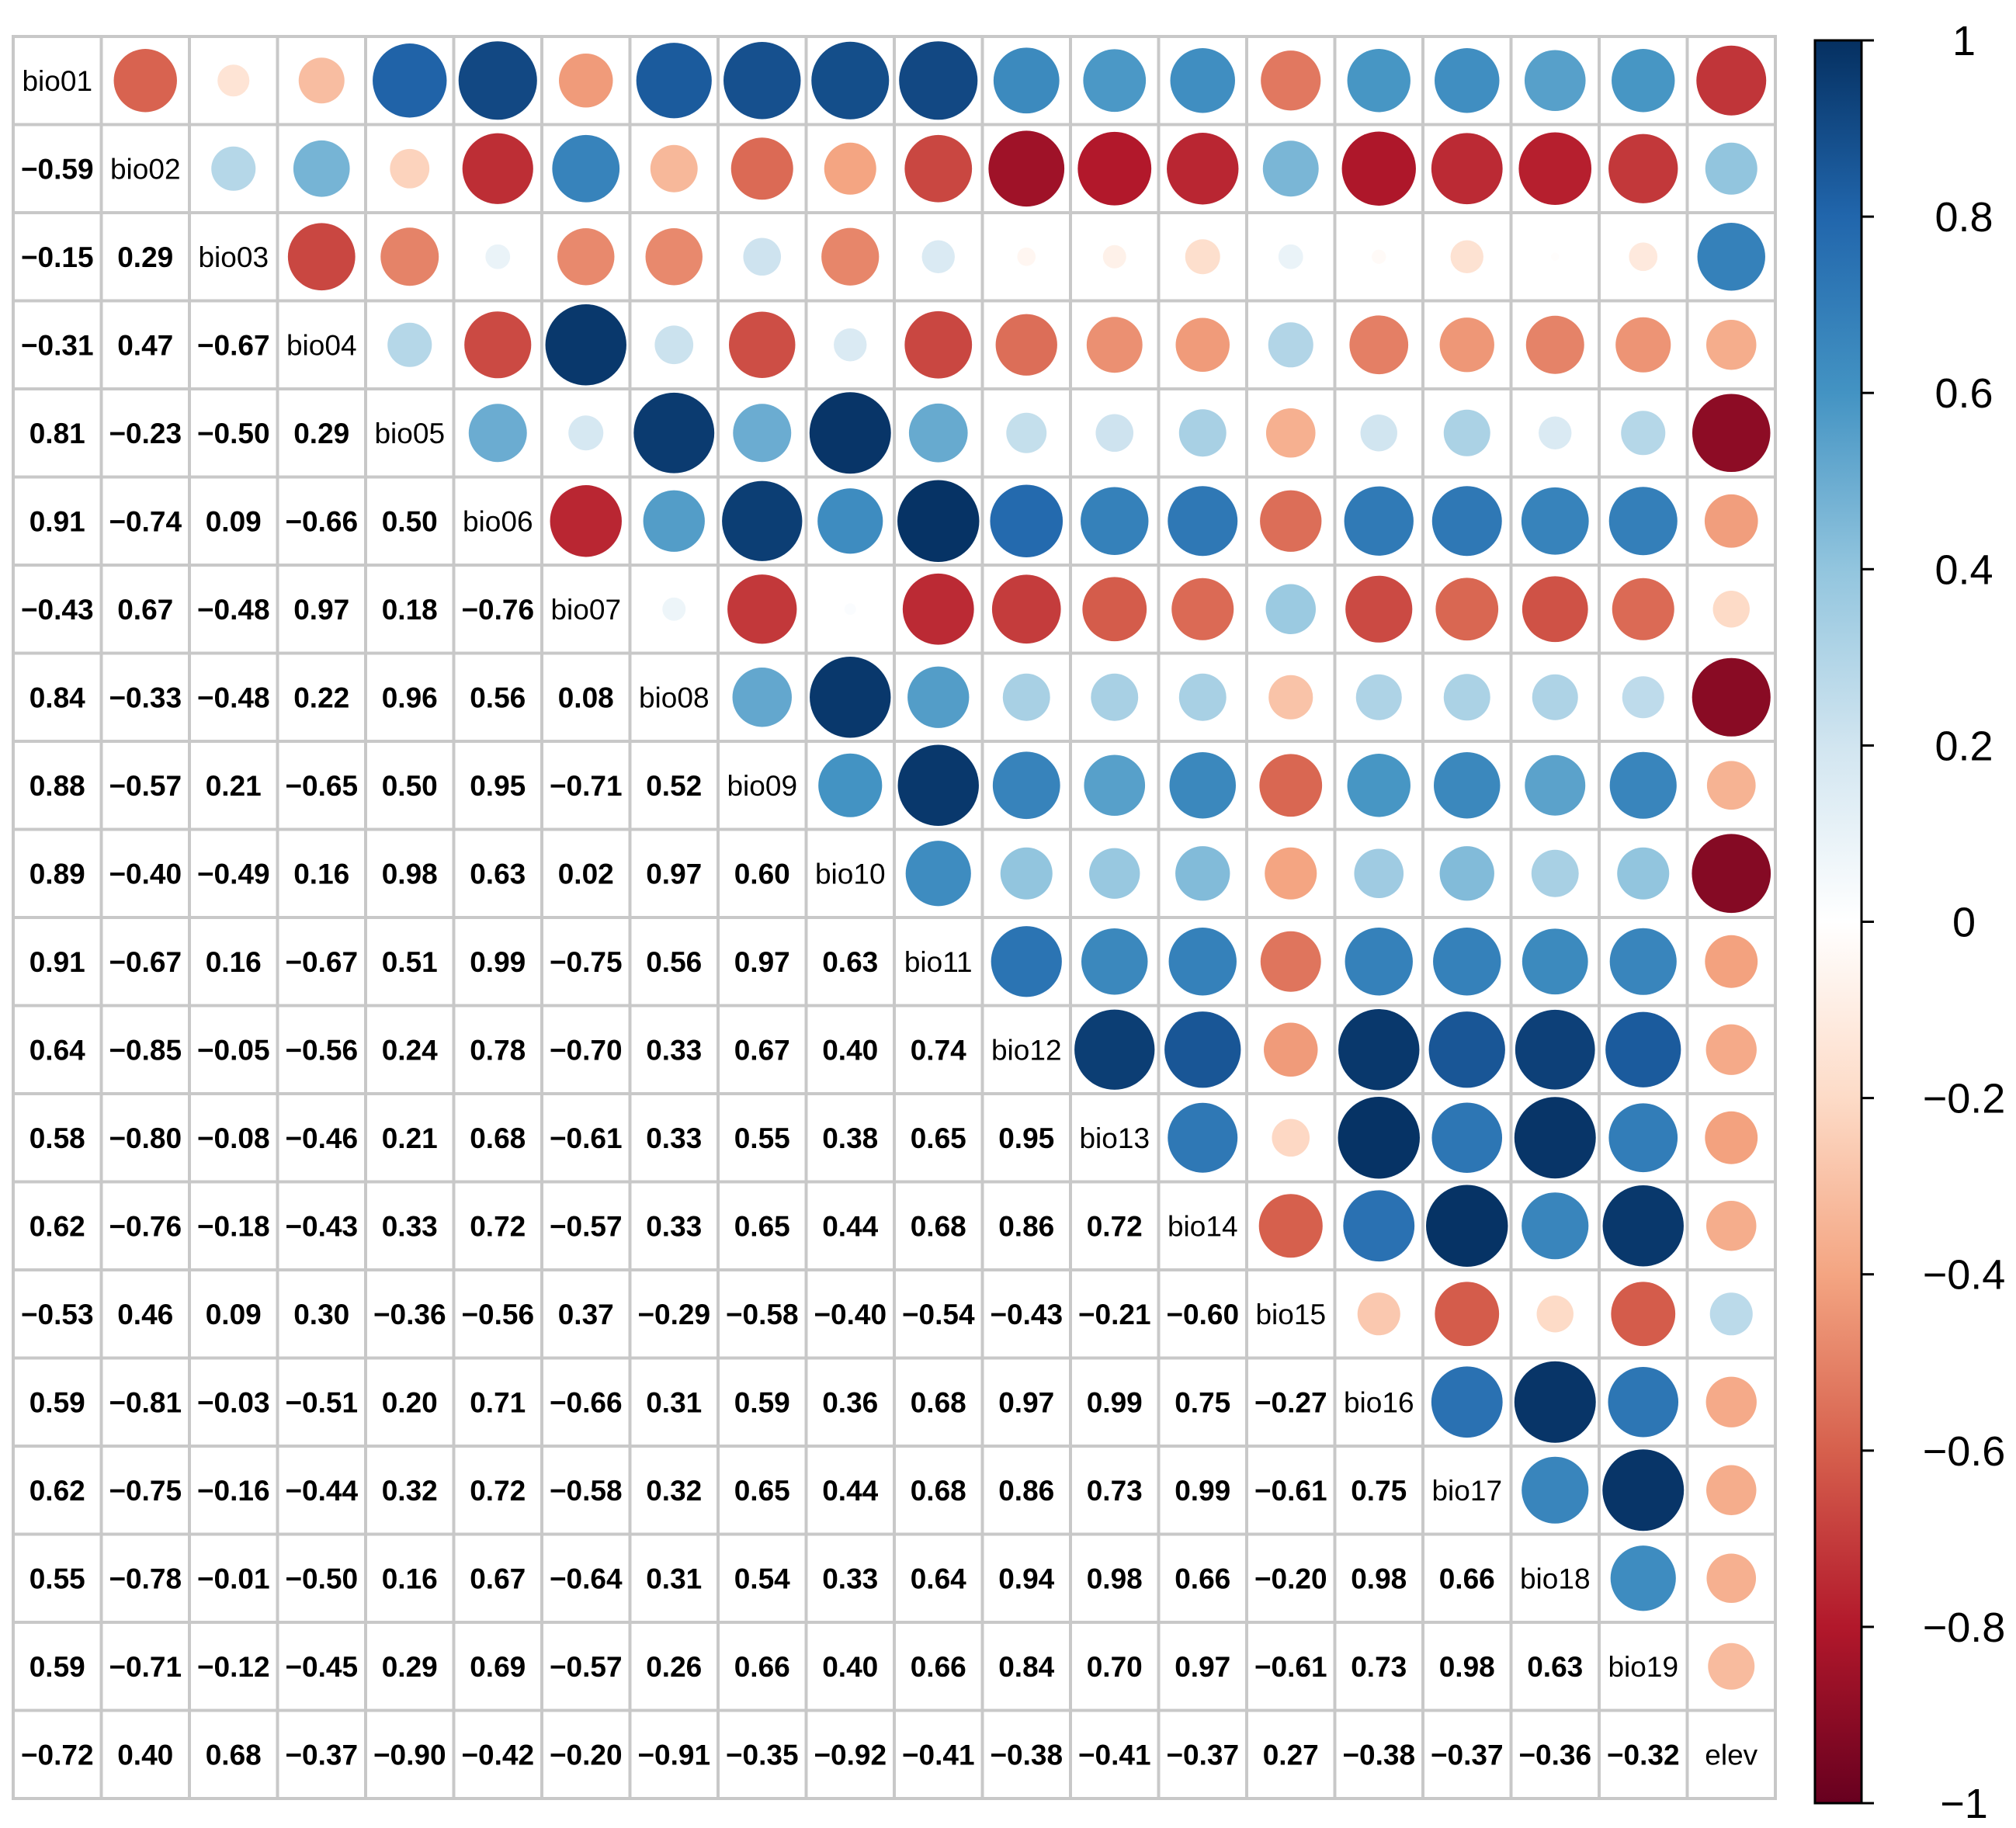 The width and height of the screenshot is (2016, 1828). Describe the element at coordinates (1114, 874) in the screenshot. I see `corr-circle-bio10-bio13` at that location.